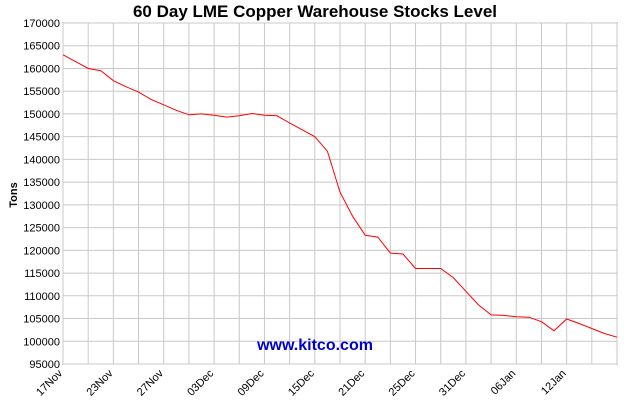  Describe the element at coordinates (49, 382) in the screenshot. I see `x-tick-label: 17Nov` at that location.